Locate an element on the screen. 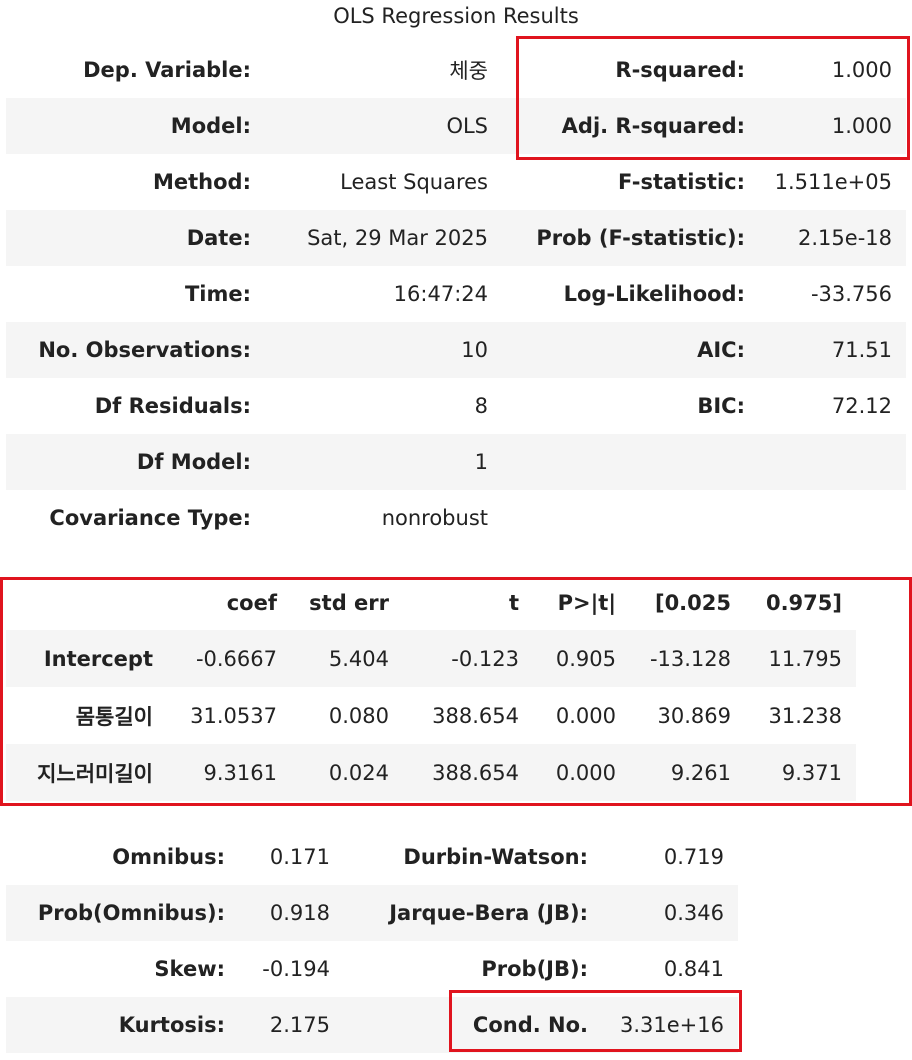  cell-value: 16:47:24 is located at coordinates (440, 294).